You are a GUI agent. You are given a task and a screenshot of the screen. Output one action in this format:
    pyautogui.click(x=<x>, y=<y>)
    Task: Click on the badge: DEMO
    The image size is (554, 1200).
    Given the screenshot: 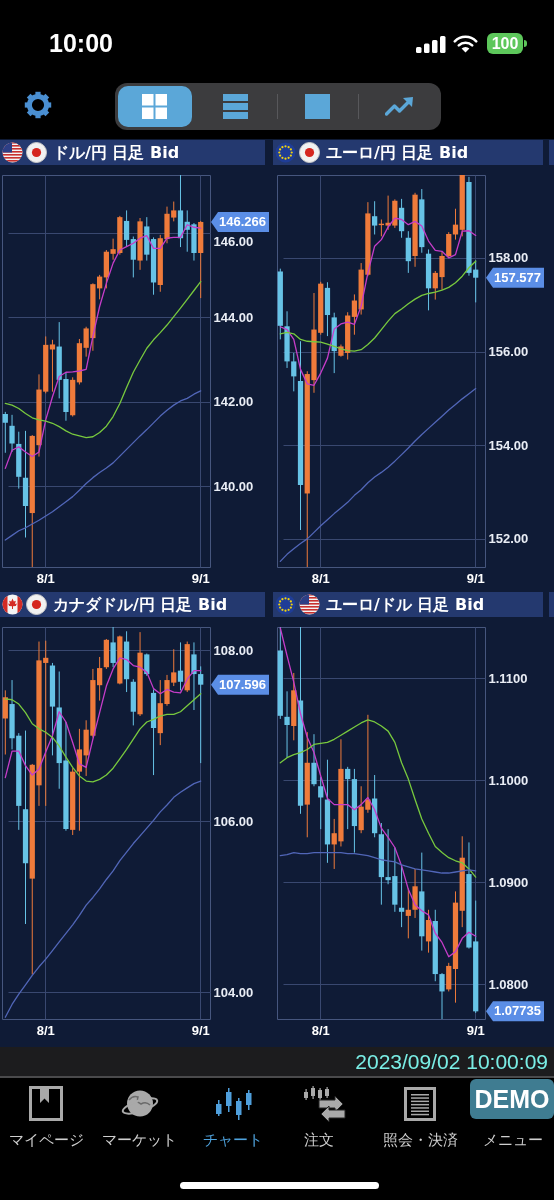 What is the action you would take?
    pyautogui.click(x=512, y=1099)
    